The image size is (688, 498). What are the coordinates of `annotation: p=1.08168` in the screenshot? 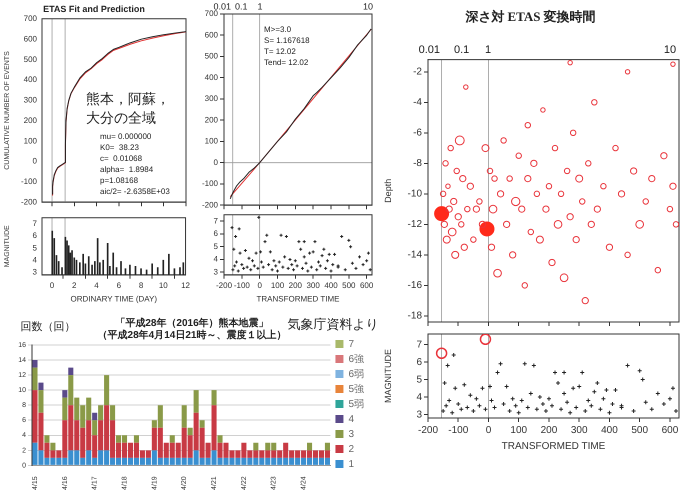 It's located at (119, 181).